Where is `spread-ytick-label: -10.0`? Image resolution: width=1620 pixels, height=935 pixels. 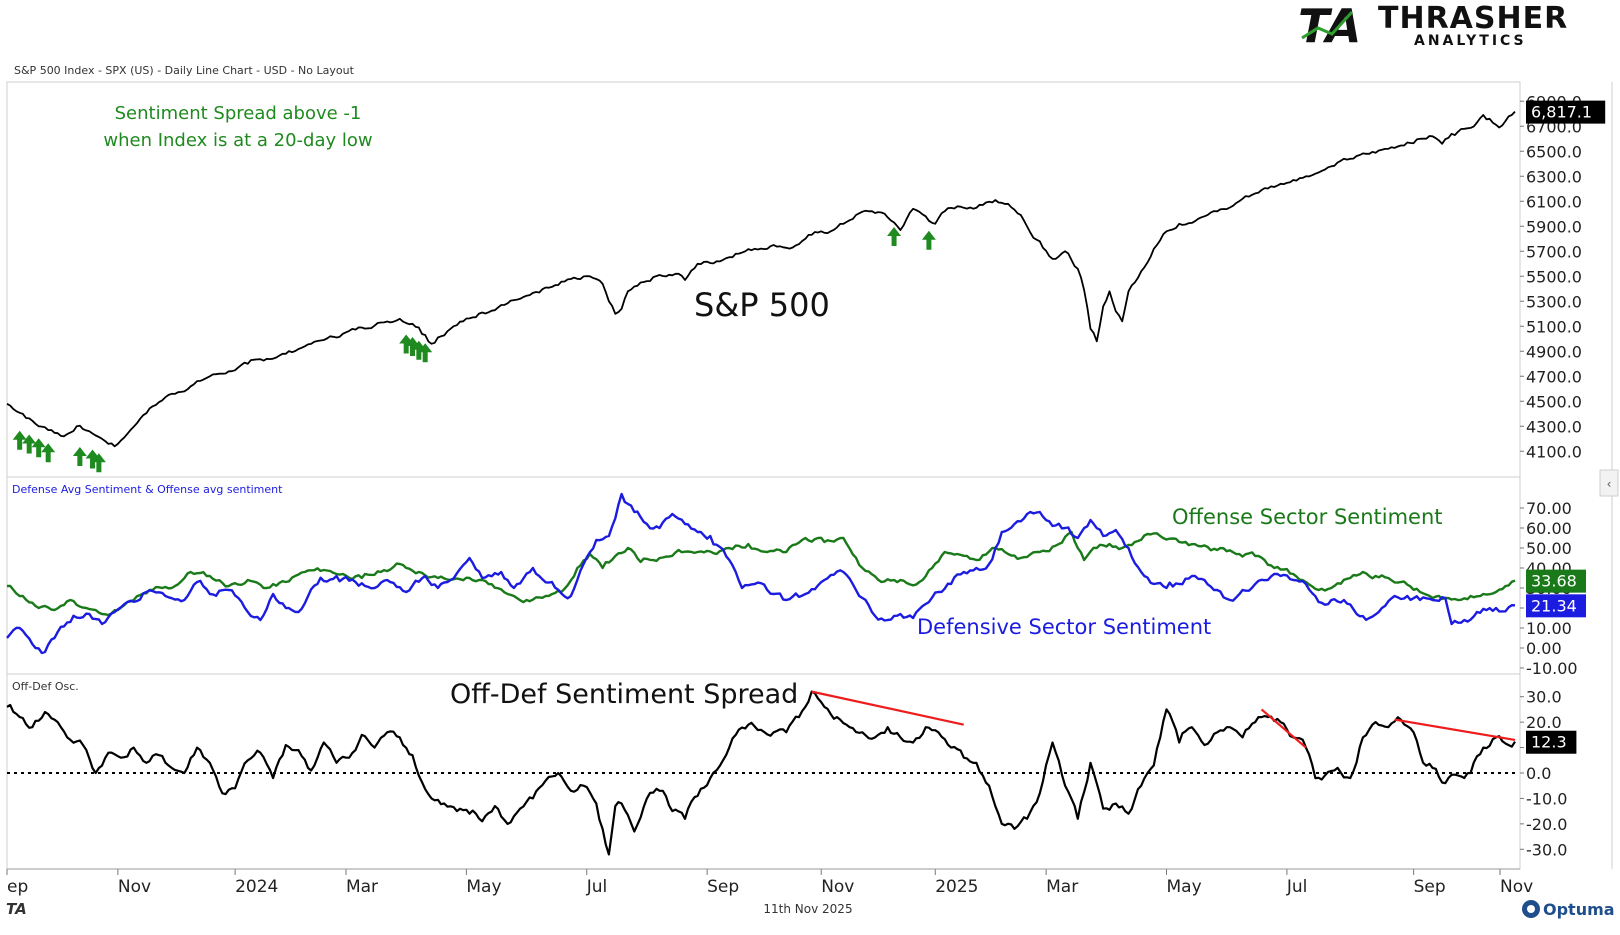 spread-ytick-label: -10.0 is located at coordinates (1546, 798).